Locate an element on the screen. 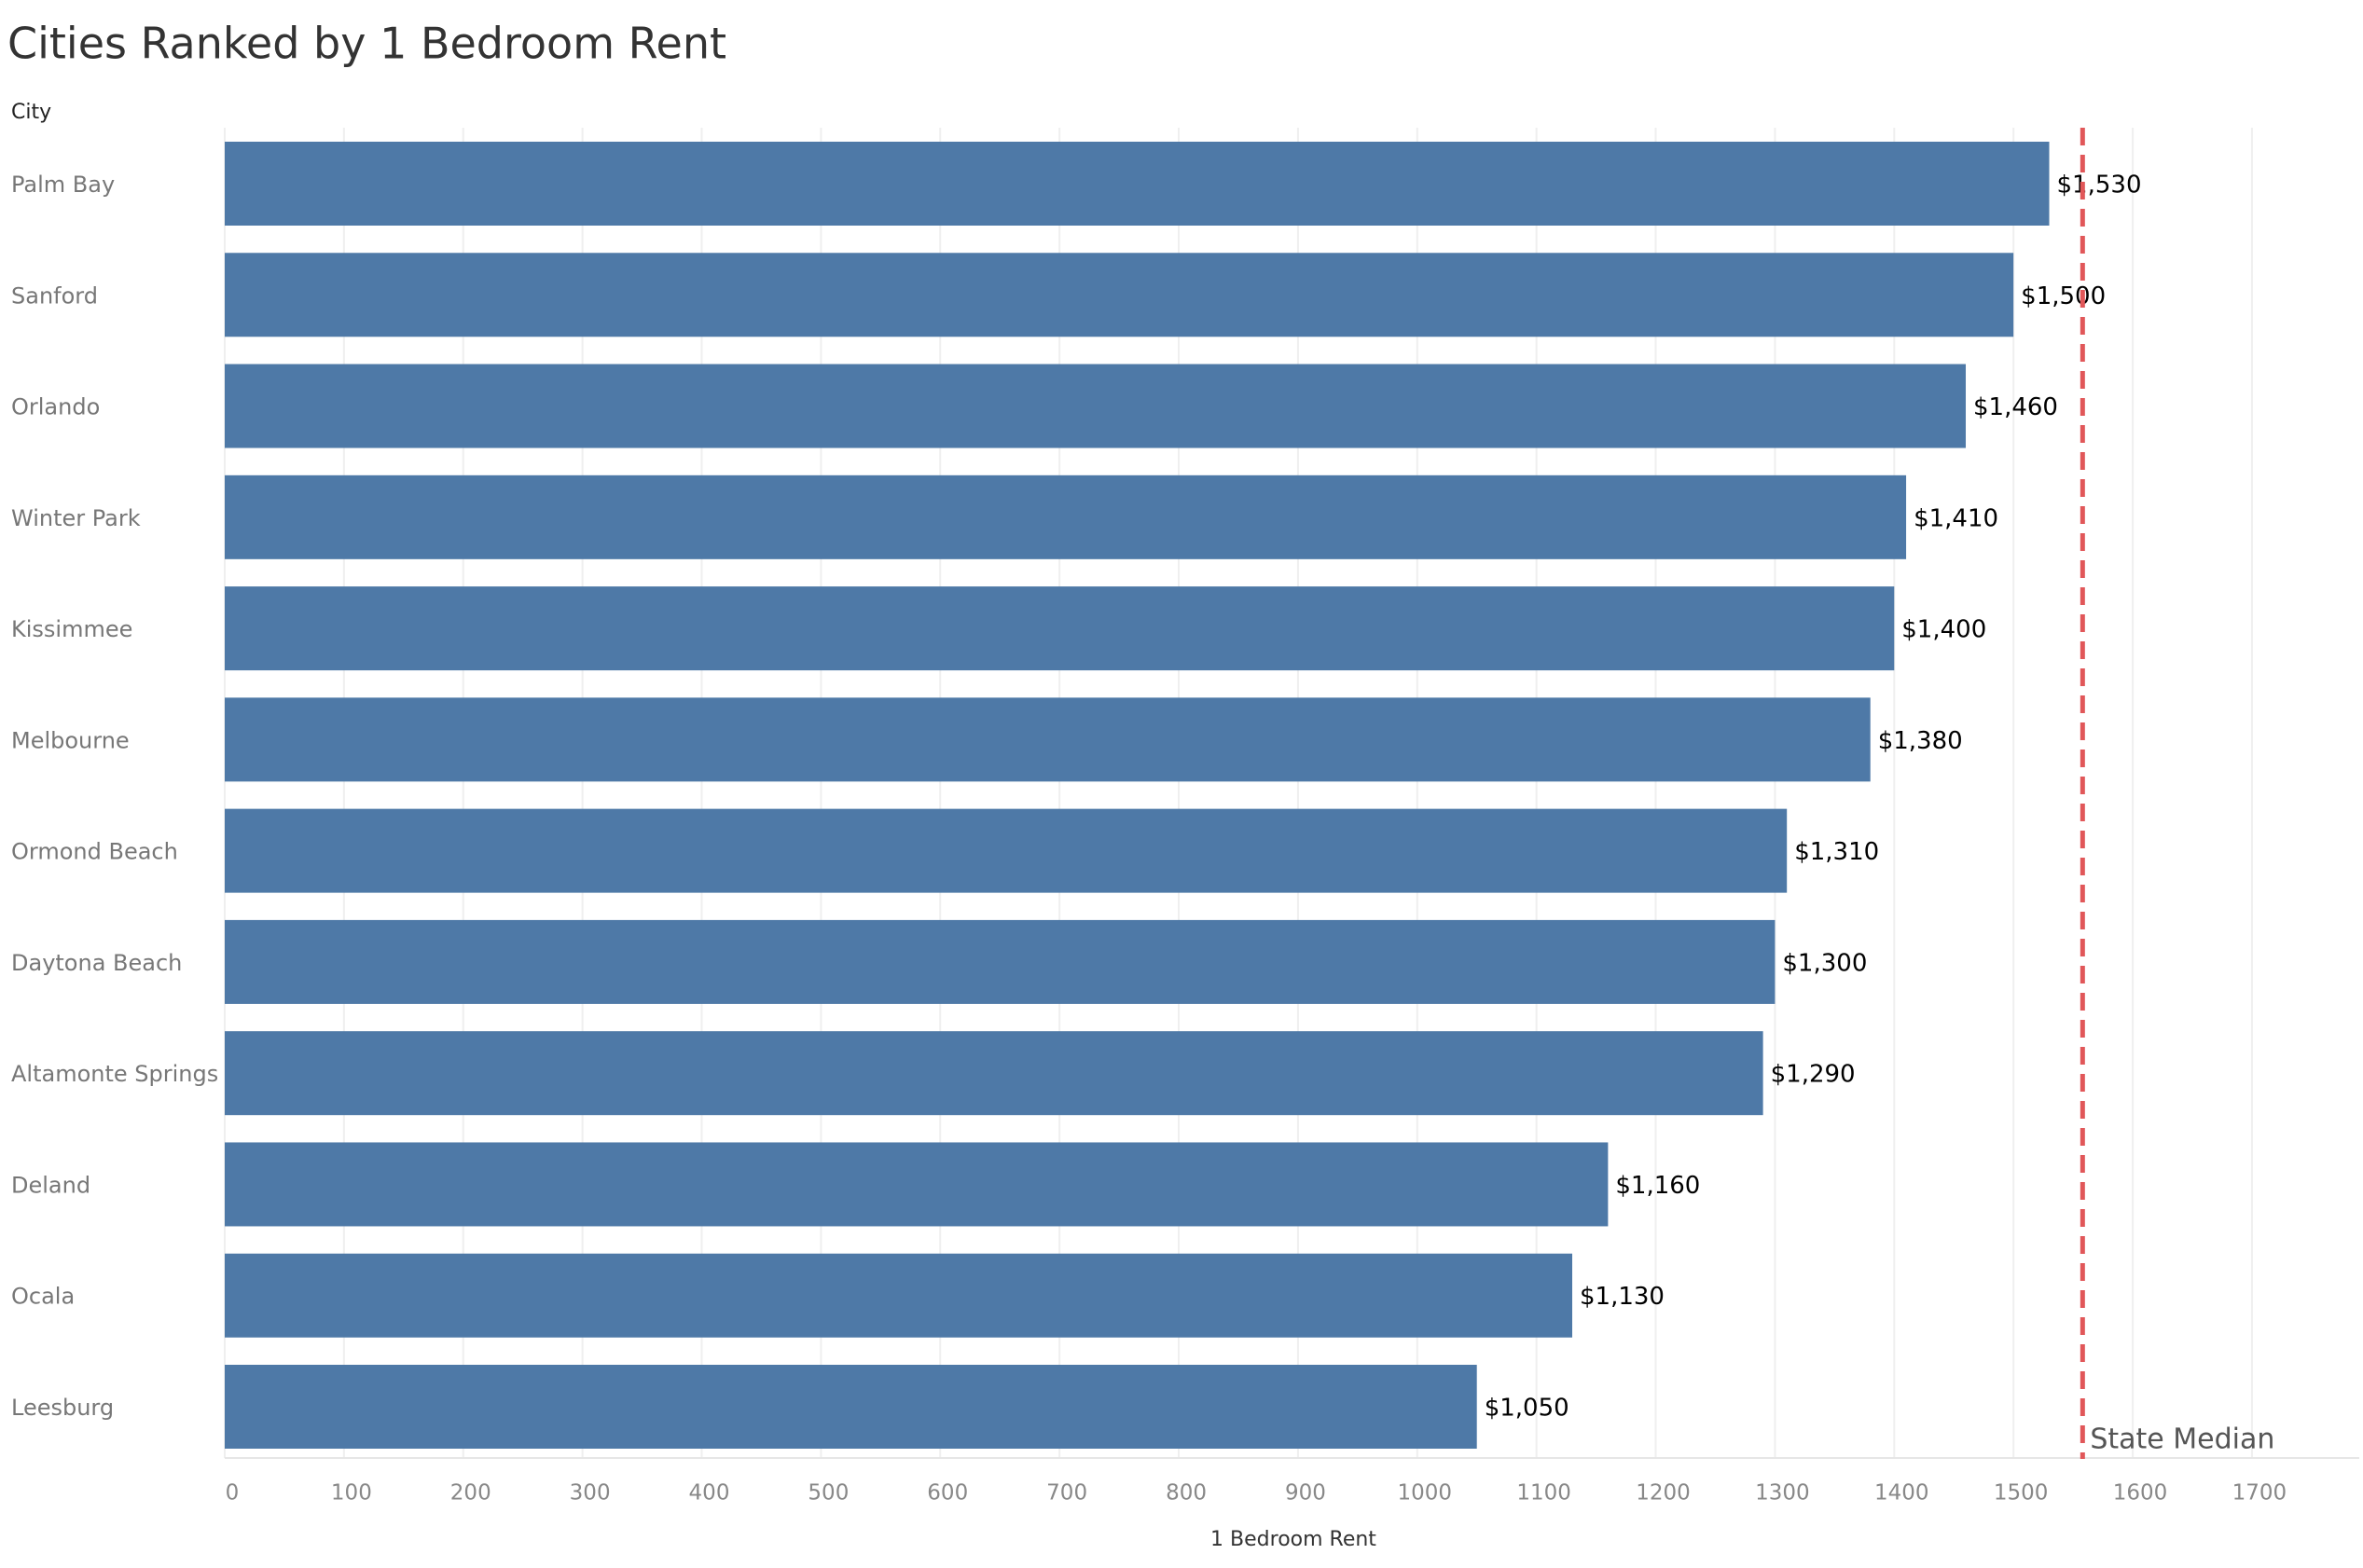  y-tick-label: Deland is located at coordinates (50, 1185).